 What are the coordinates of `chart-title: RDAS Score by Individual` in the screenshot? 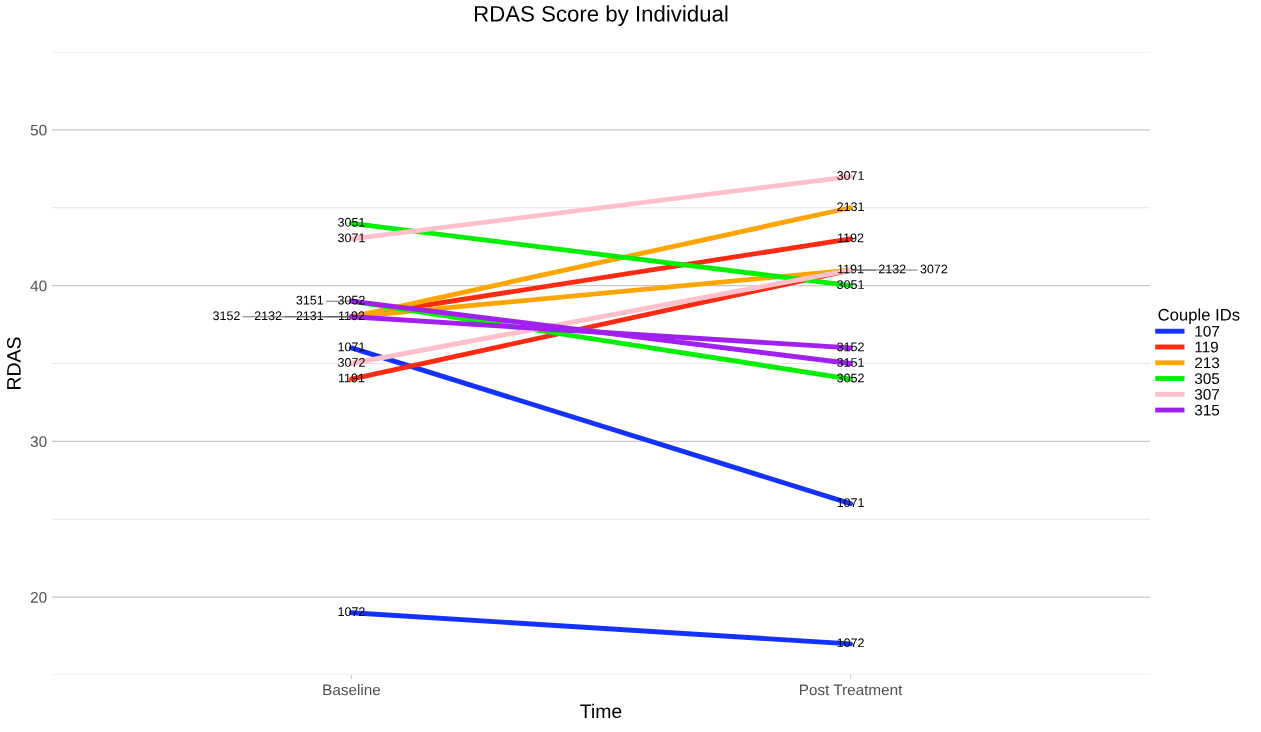 It's located at (601, 16).